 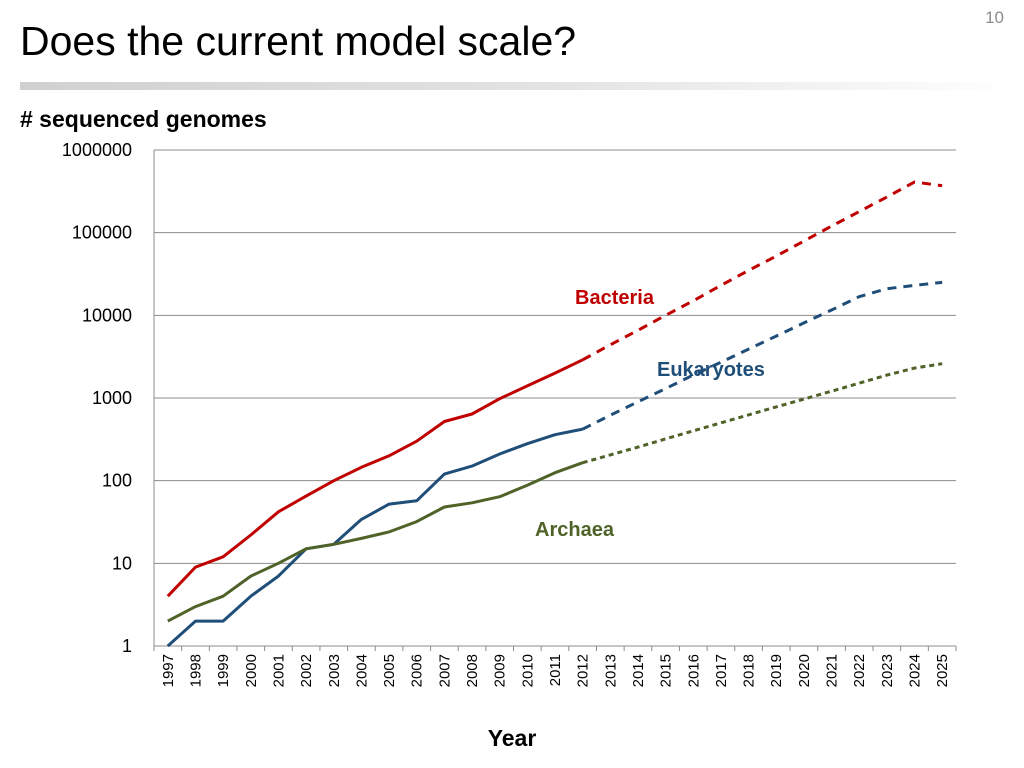 What do you see at coordinates (97, 150) in the screenshot?
I see `y-tick-label: 1000000` at bounding box center [97, 150].